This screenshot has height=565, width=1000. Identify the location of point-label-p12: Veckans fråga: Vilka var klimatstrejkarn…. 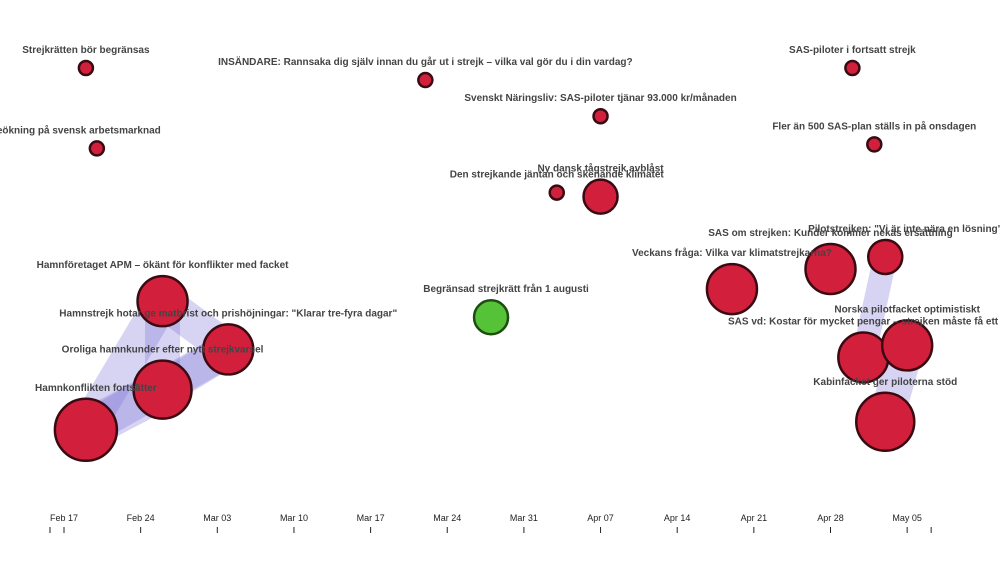
(732, 253).